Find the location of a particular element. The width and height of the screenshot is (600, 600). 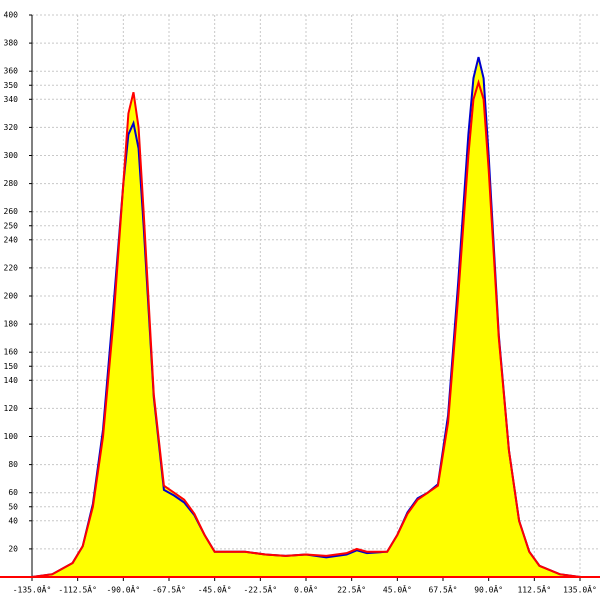

x-tick-label: -22.5Â° is located at coordinates (260, 589).